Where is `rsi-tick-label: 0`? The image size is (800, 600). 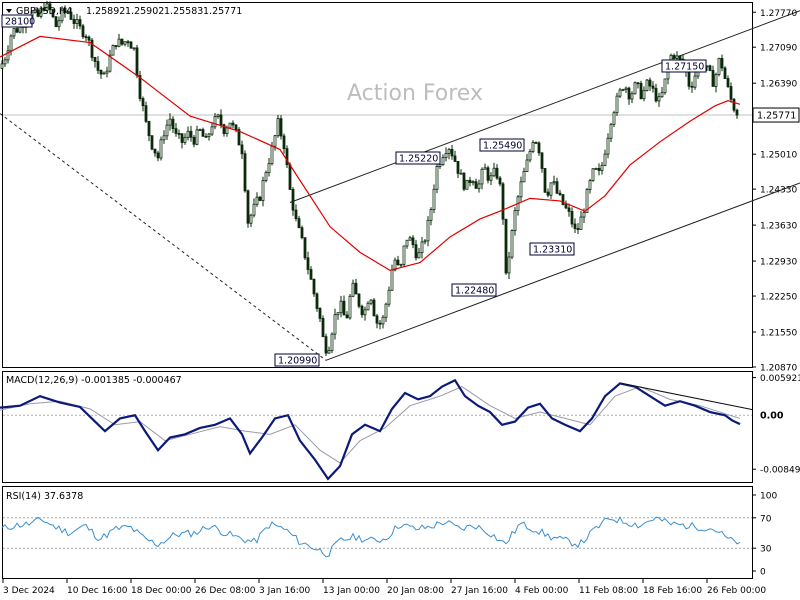
rsi-tick-label: 0 is located at coordinates (763, 573).